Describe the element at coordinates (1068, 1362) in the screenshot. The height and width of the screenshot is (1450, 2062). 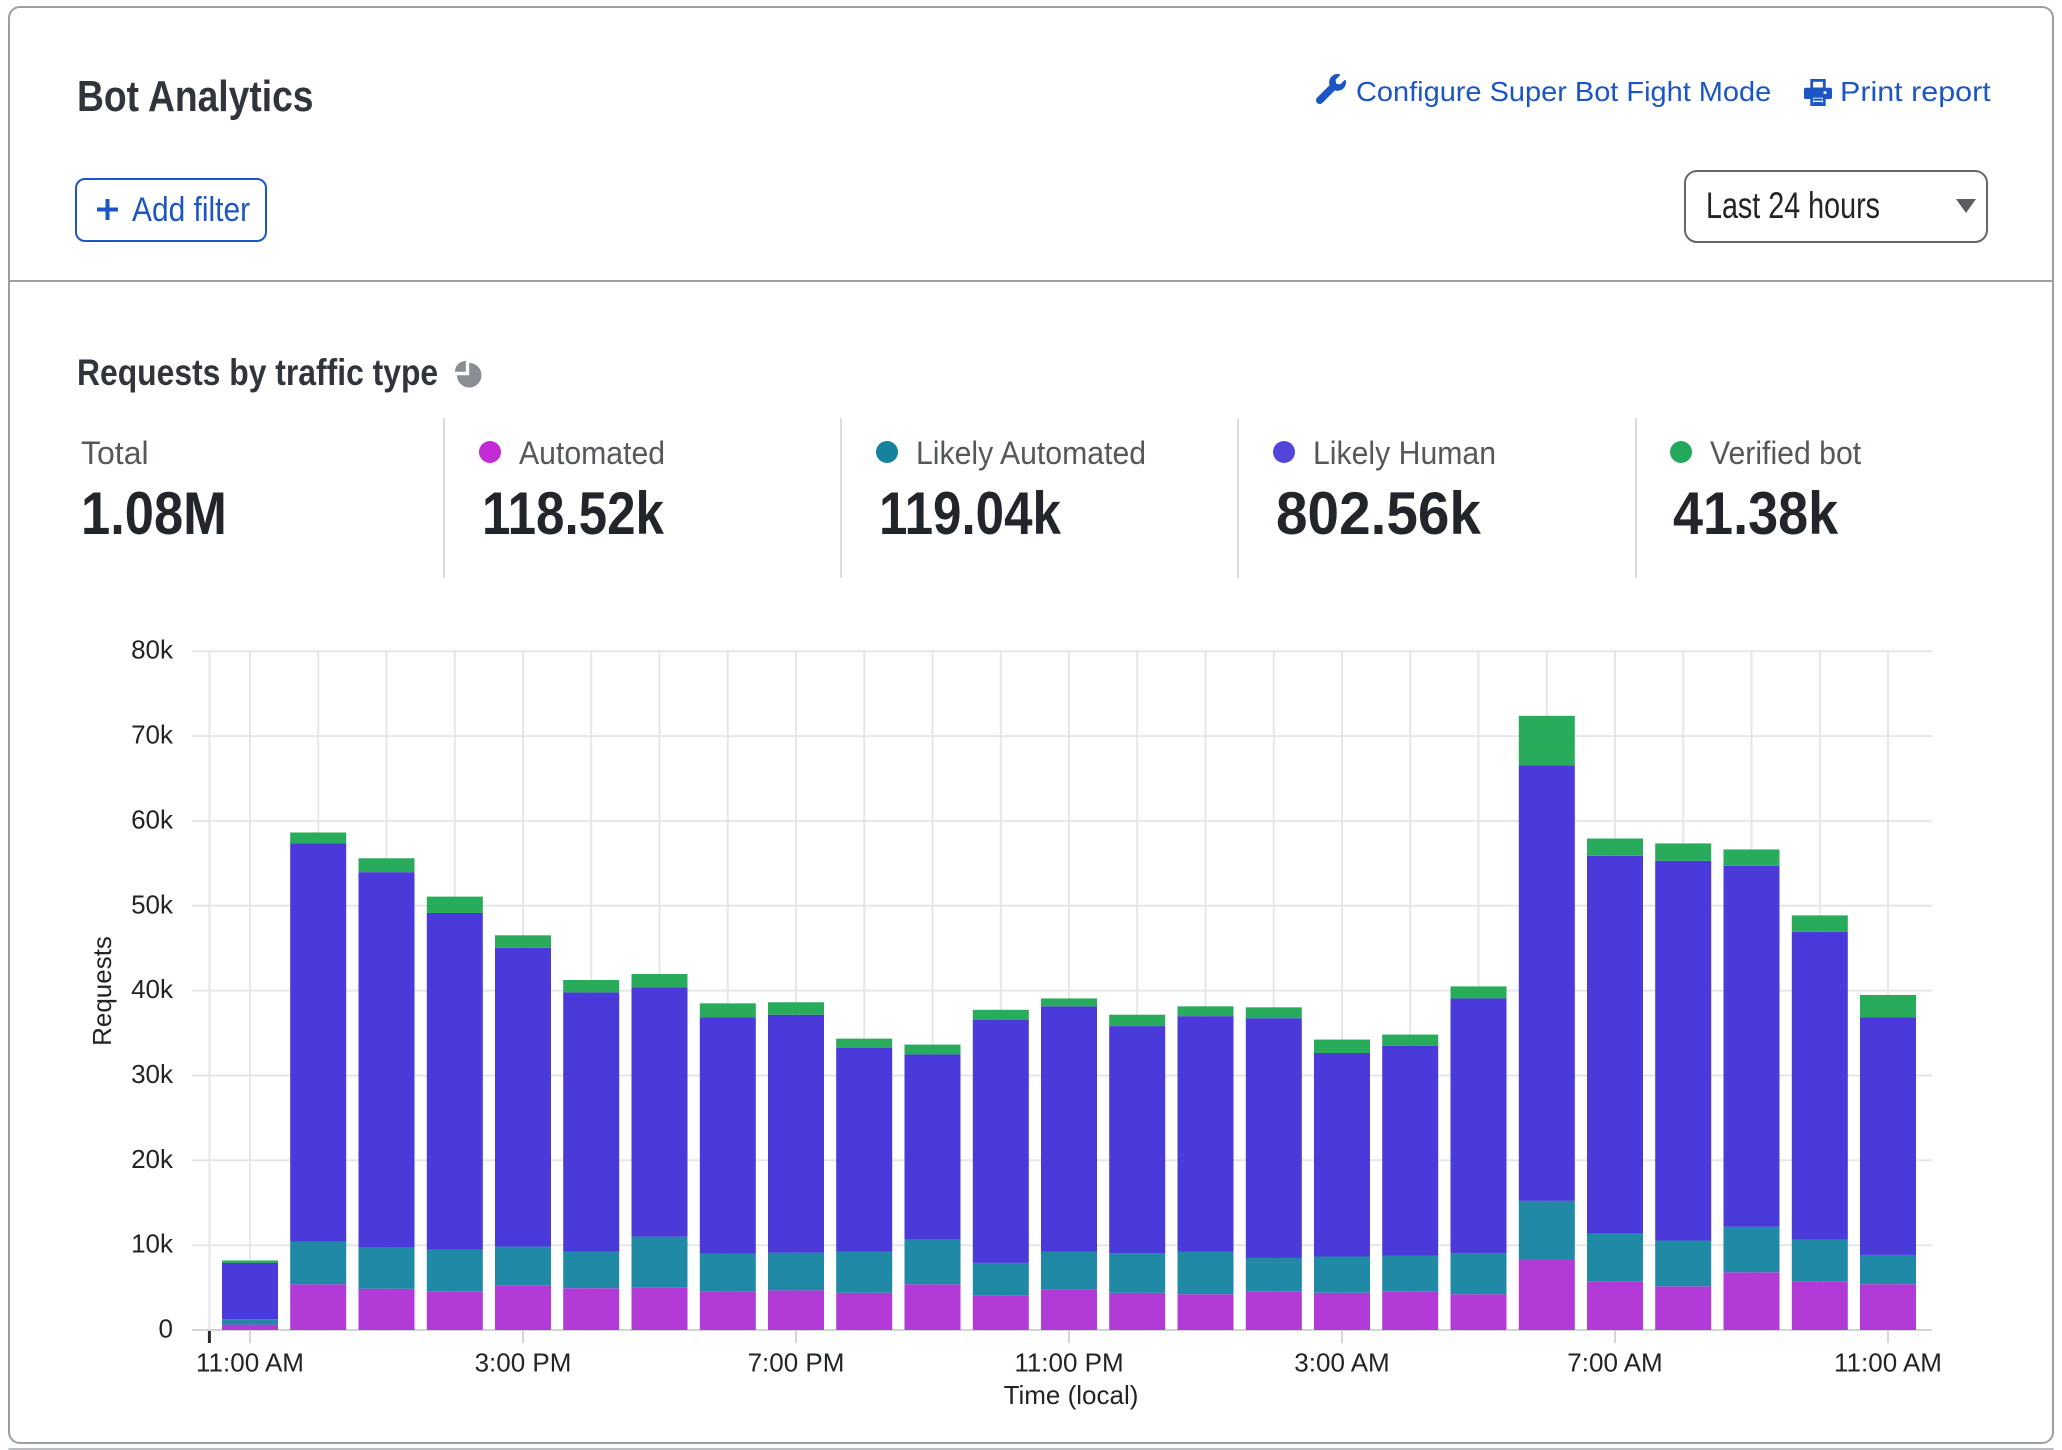
I see `svg-text: 11:00 PM` at that location.